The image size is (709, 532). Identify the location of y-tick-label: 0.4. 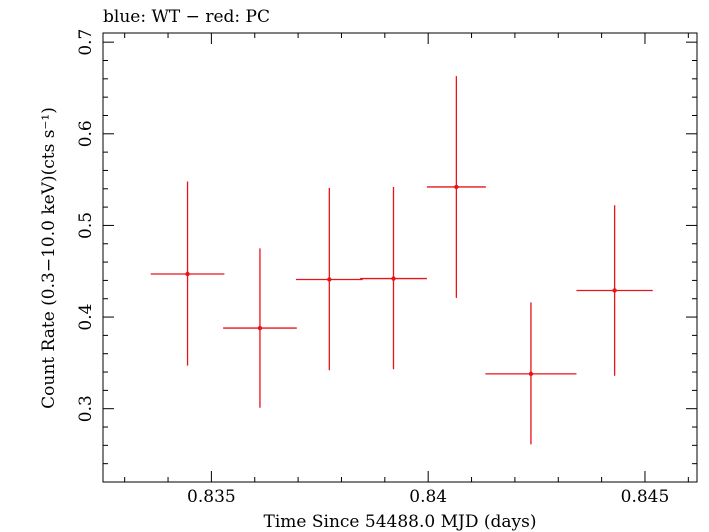
(86, 317).